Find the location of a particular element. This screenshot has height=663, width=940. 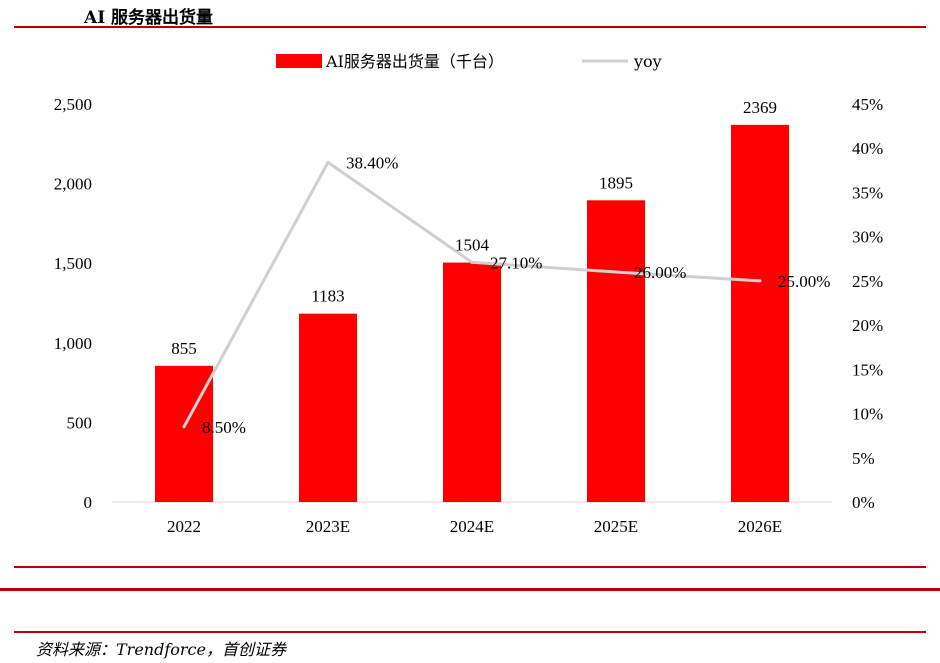

y-left-tick-label: 500 is located at coordinates (80, 422).